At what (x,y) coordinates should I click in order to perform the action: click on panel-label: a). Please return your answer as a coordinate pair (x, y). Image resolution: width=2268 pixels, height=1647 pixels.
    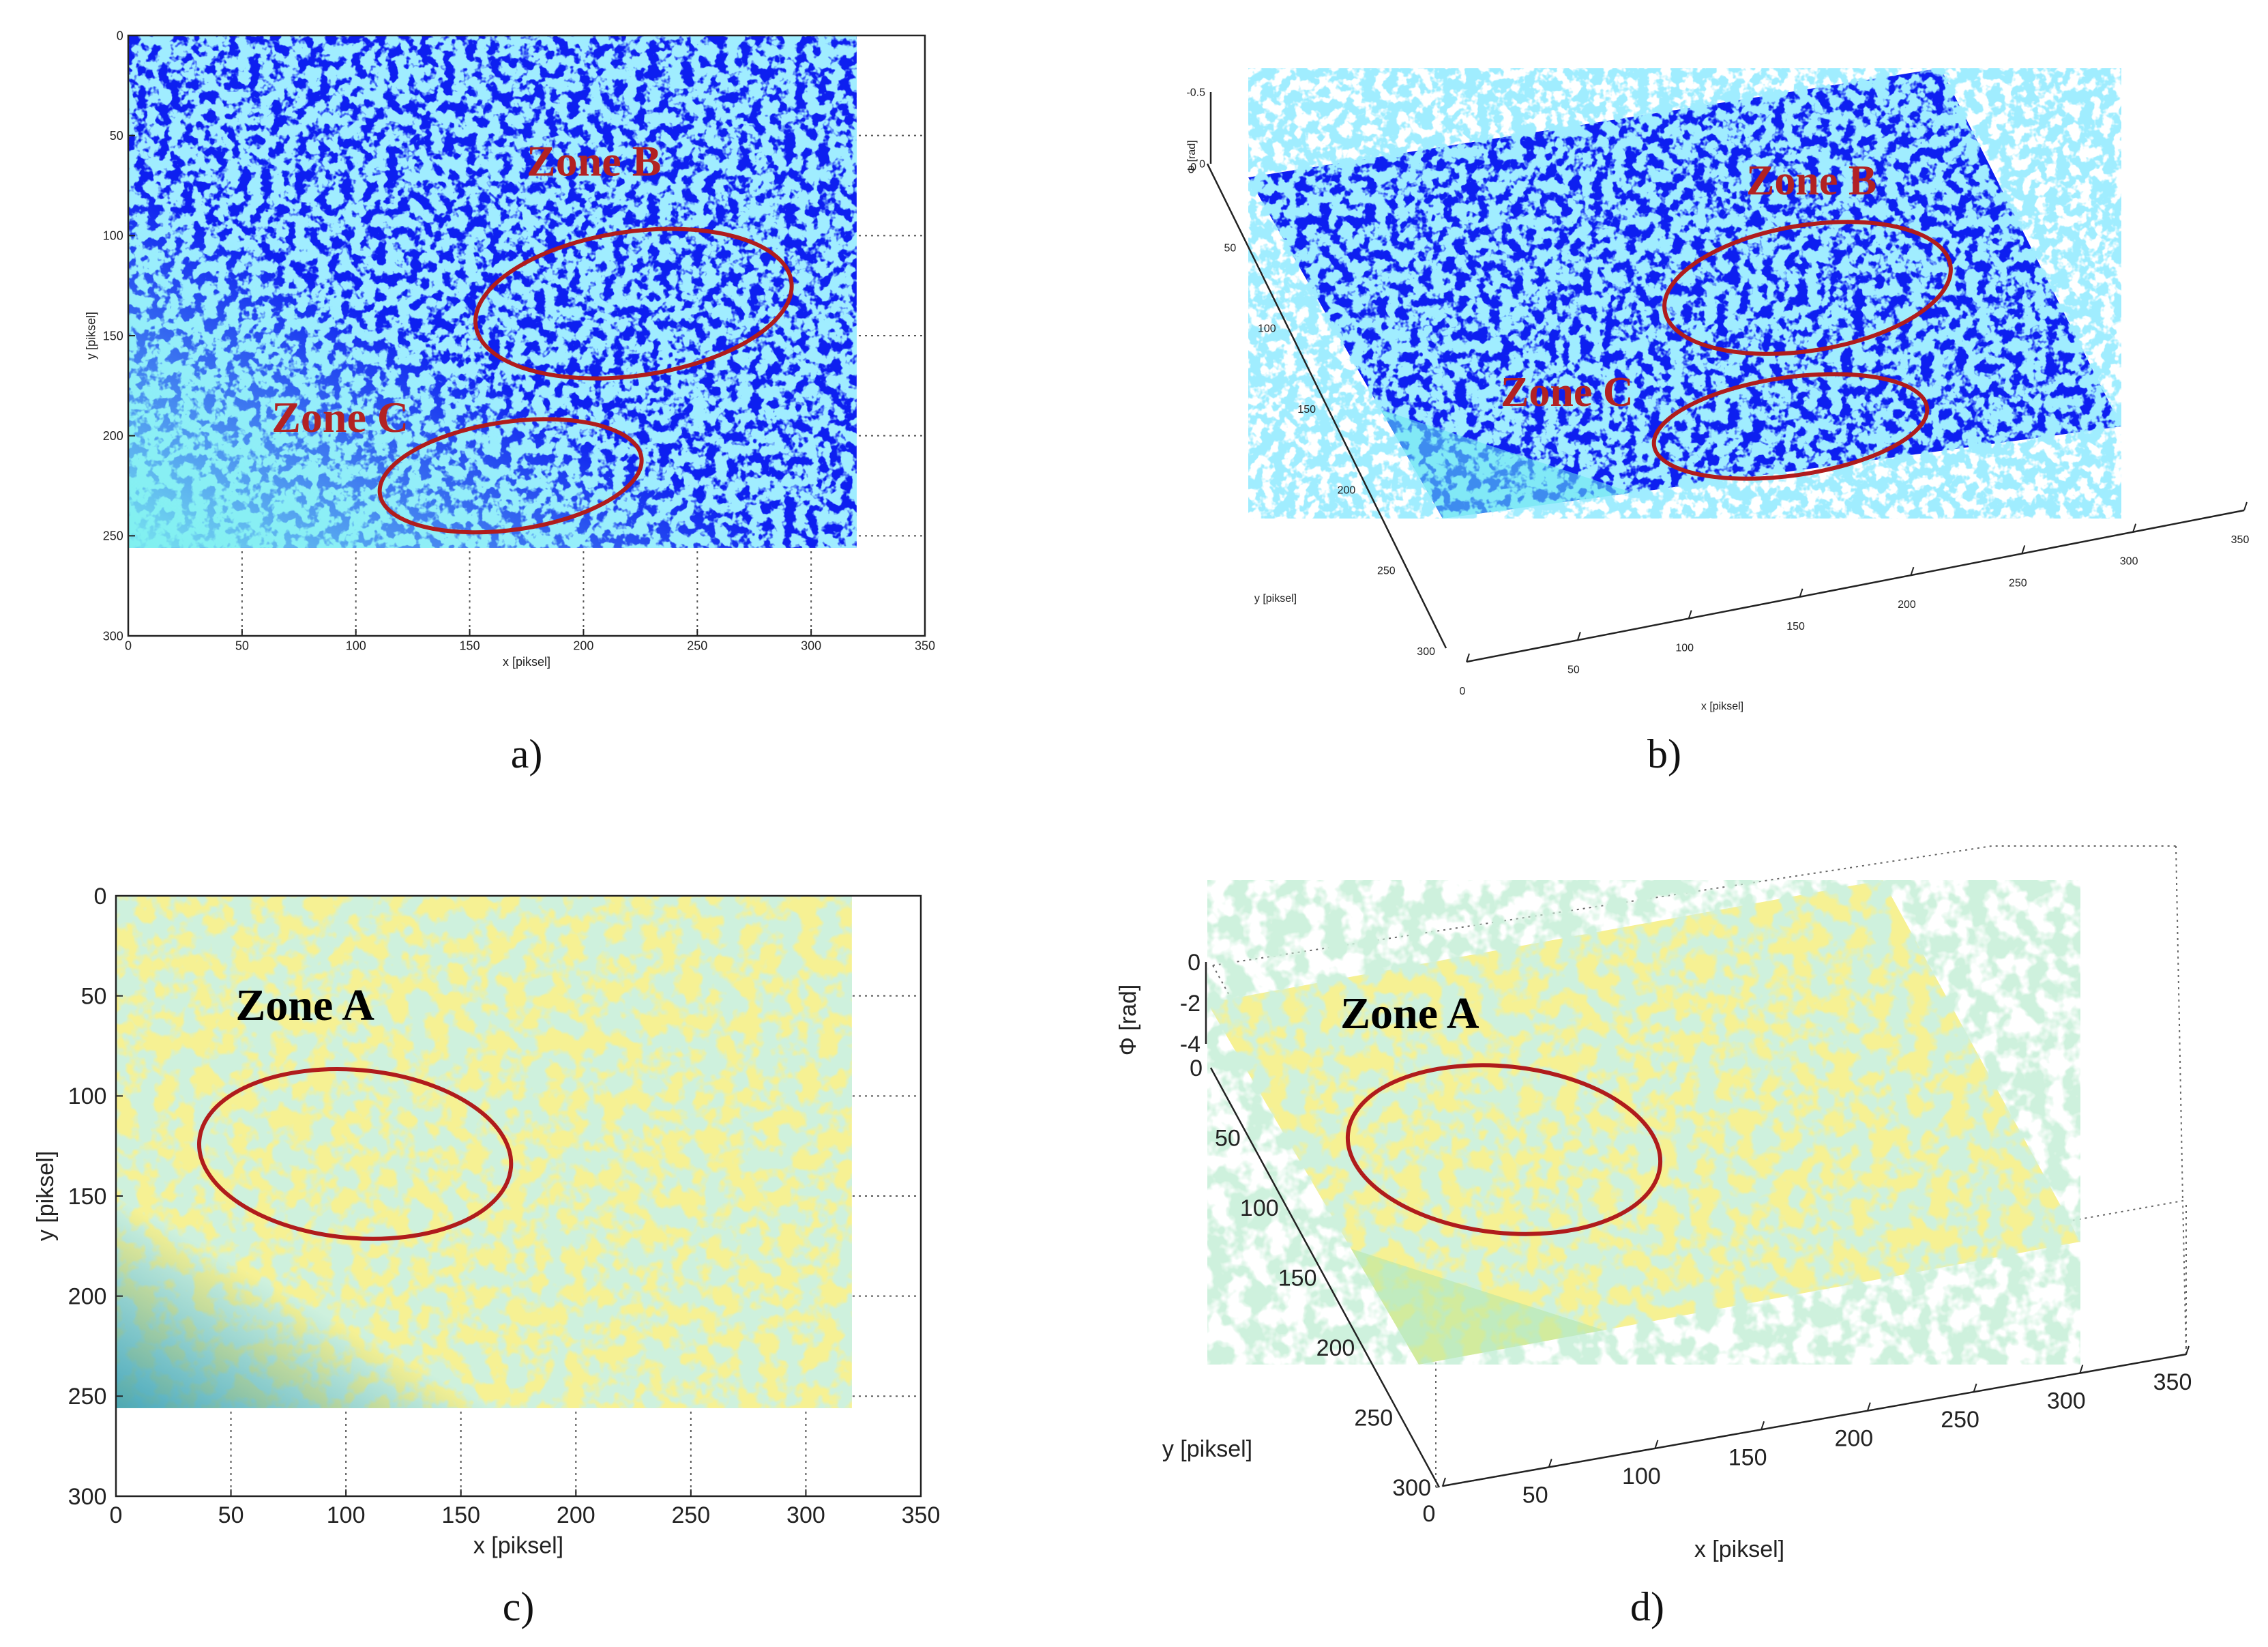
    Looking at the image, I should click on (527, 753).